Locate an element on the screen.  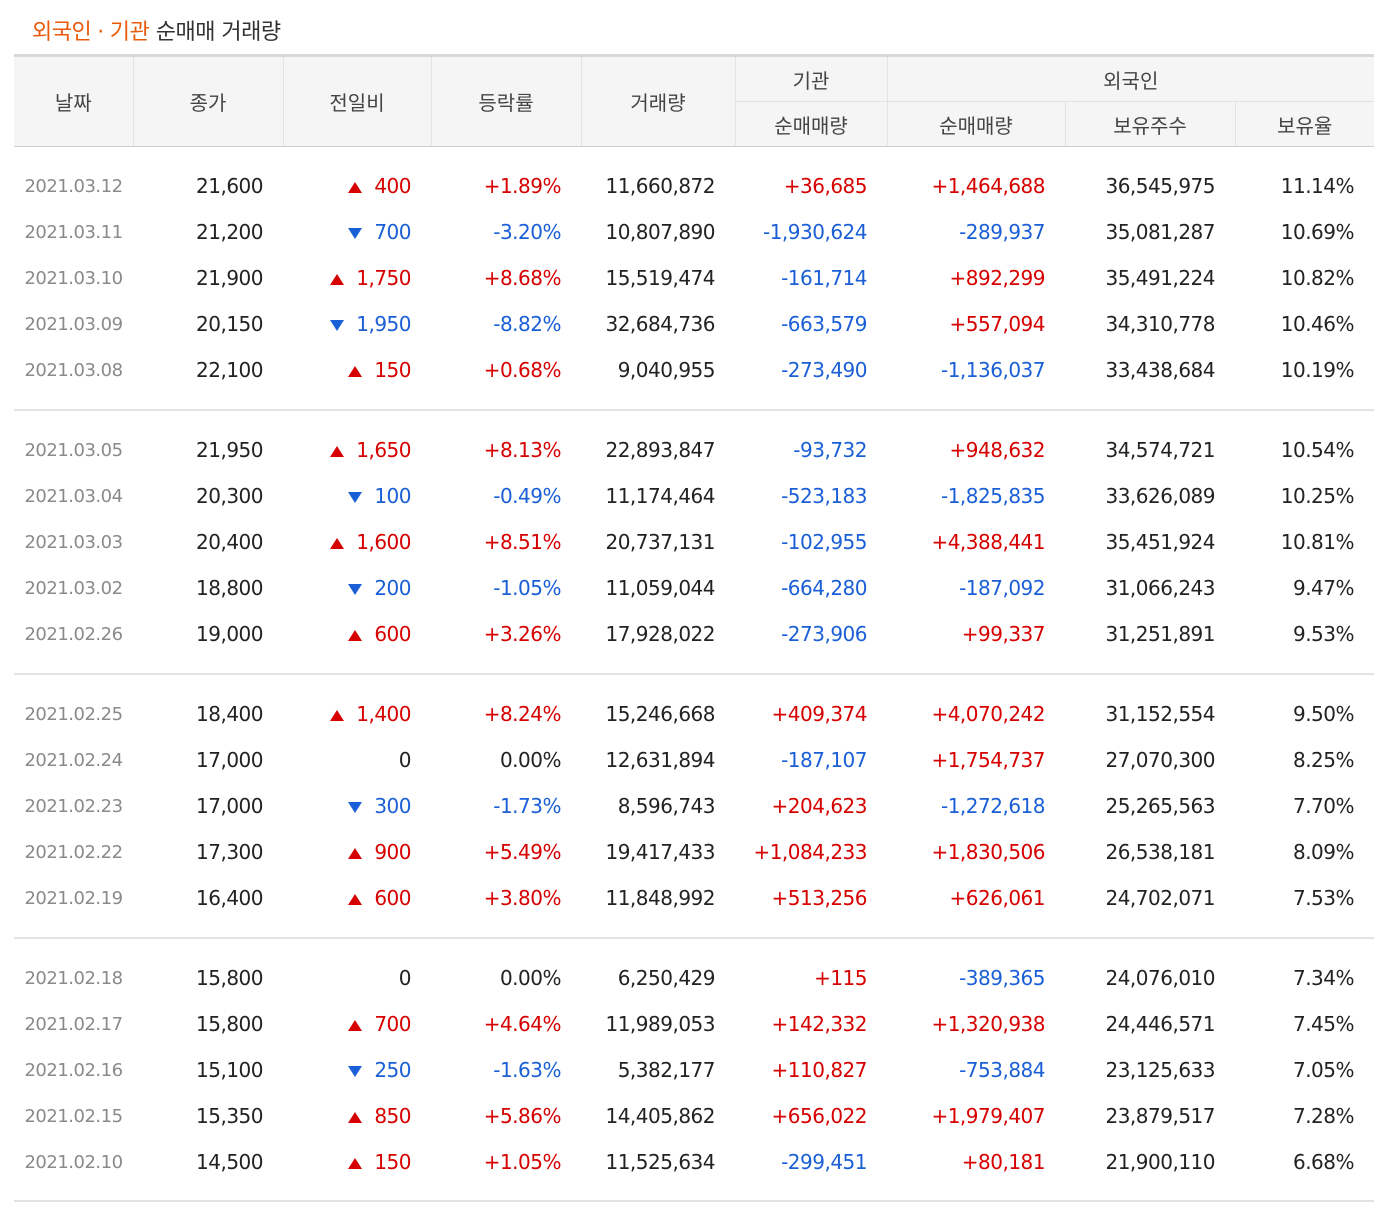
cell-volume: 10,807,890 is located at coordinates (660, 232).